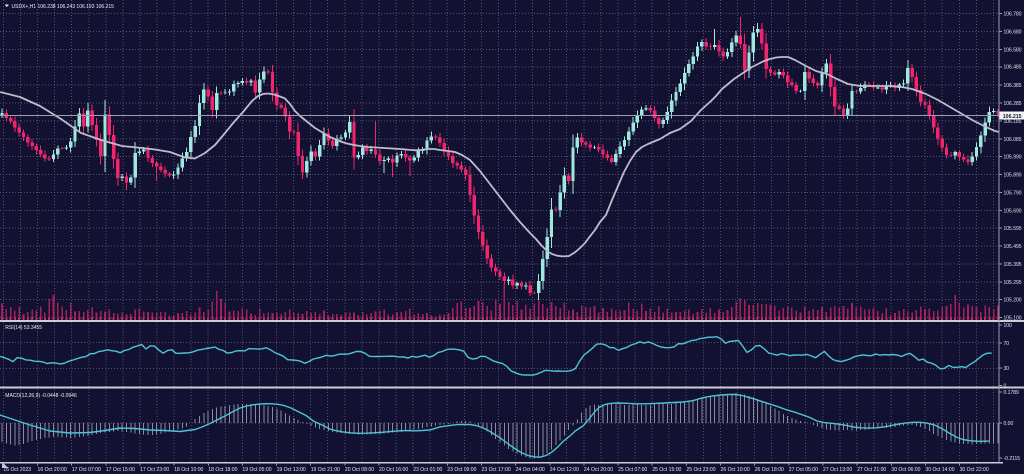 The height and width of the screenshot is (474, 1024). I want to click on svg-text: MACD(12,26,9) -0.0448 -0.0946, so click(41, 396).